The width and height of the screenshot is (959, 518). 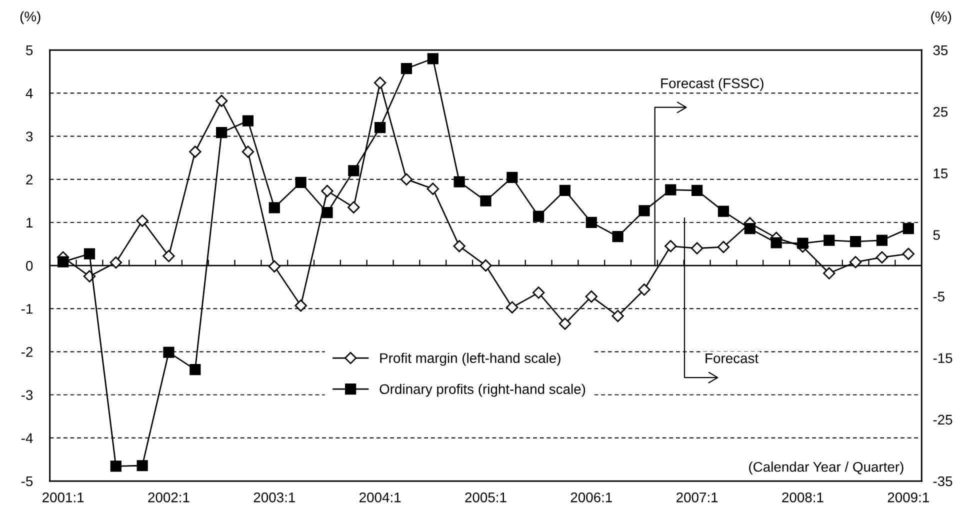 What do you see at coordinates (697, 497) in the screenshot?
I see `x-tick-label: 2007:1` at bounding box center [697, 497].